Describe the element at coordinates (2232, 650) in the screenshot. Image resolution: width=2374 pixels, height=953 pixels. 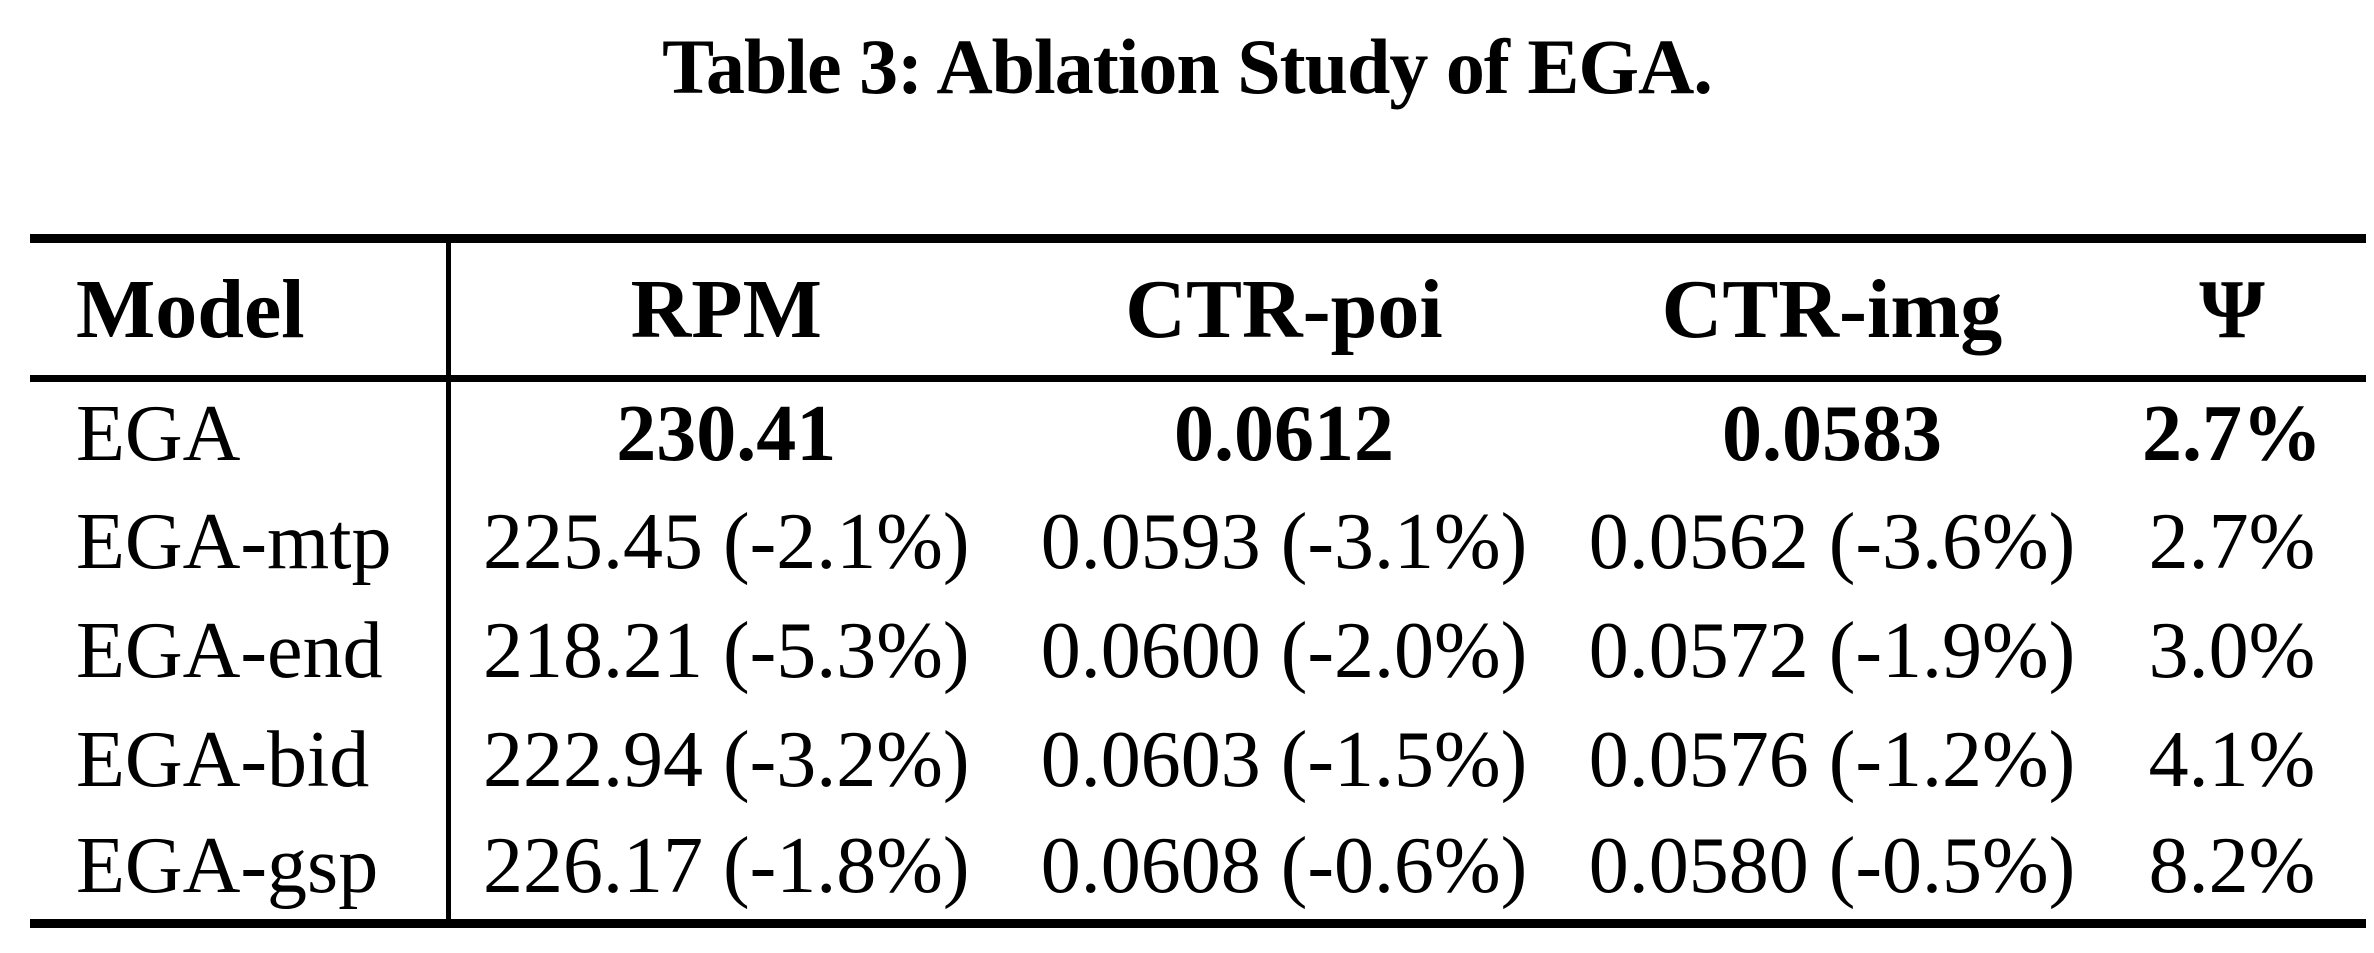
I see `cell-psi: 3.0%` at that location.